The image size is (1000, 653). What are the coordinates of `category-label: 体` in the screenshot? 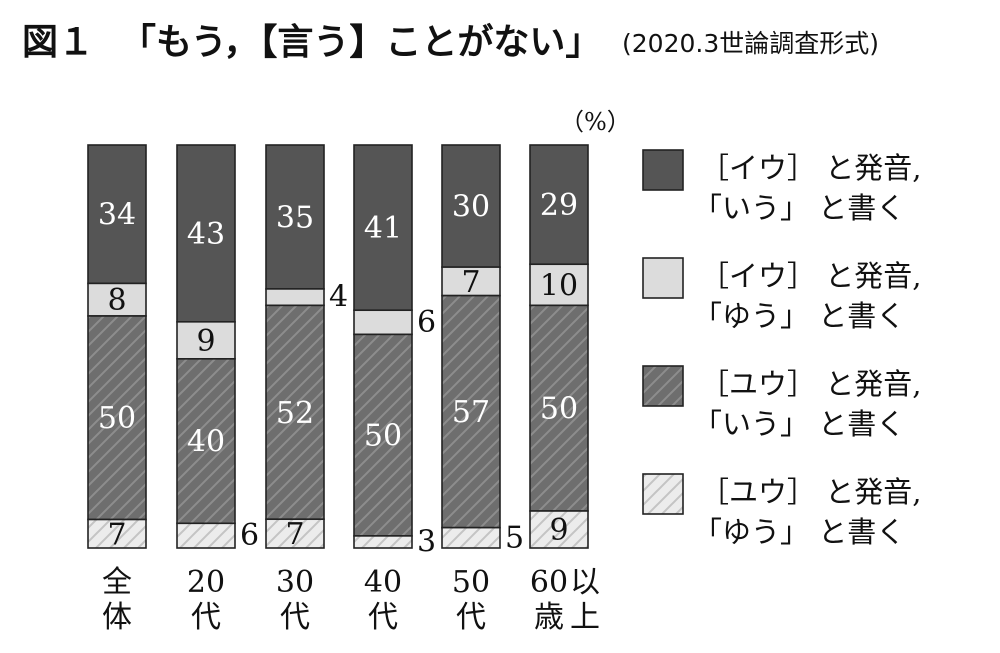 It's located at (117, 617).